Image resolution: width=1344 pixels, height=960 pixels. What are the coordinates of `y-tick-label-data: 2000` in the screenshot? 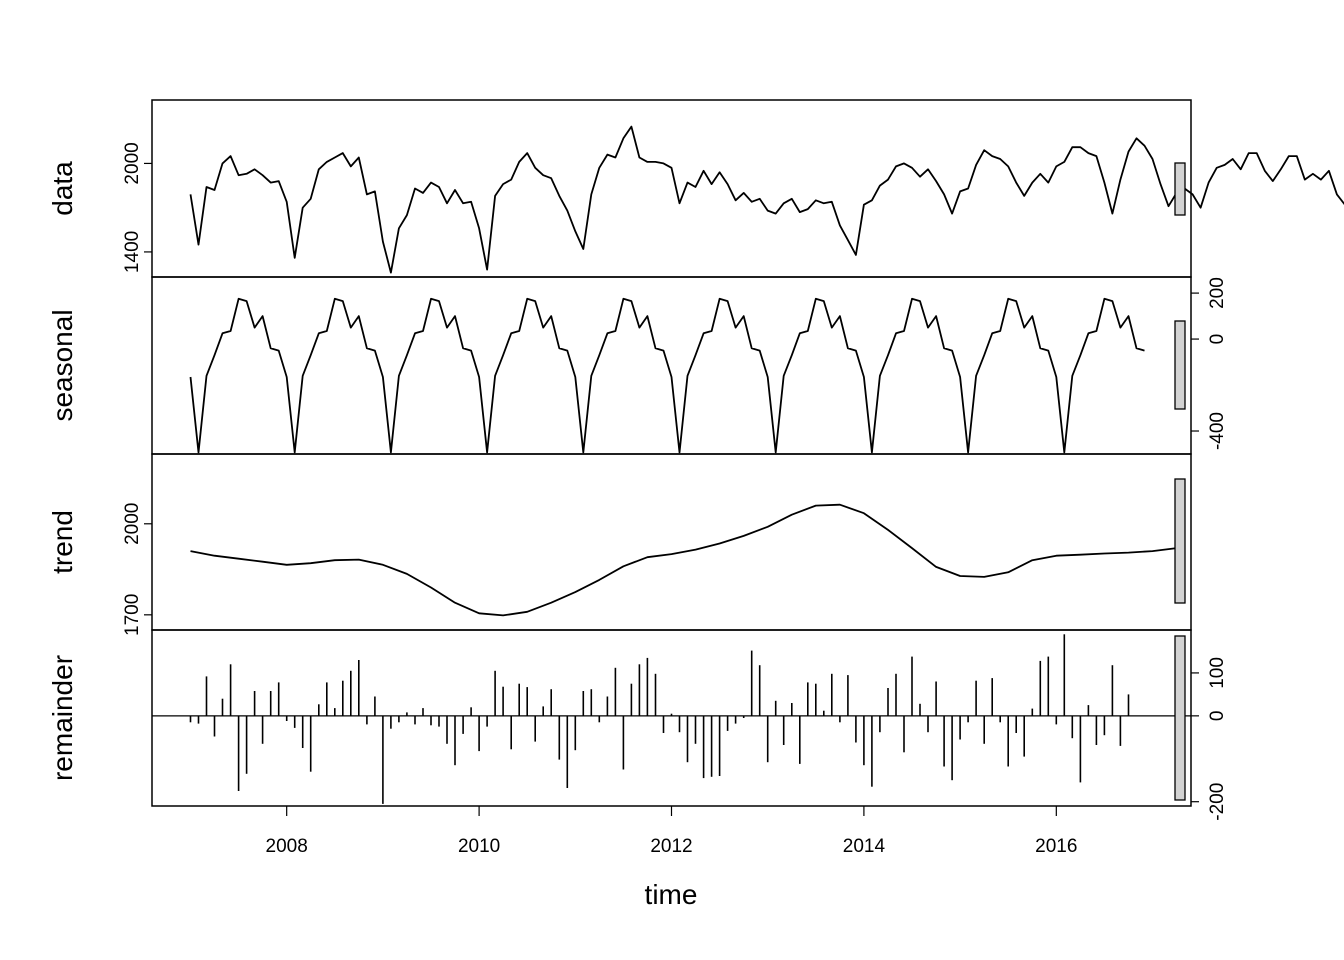 It's located at (132, 163).